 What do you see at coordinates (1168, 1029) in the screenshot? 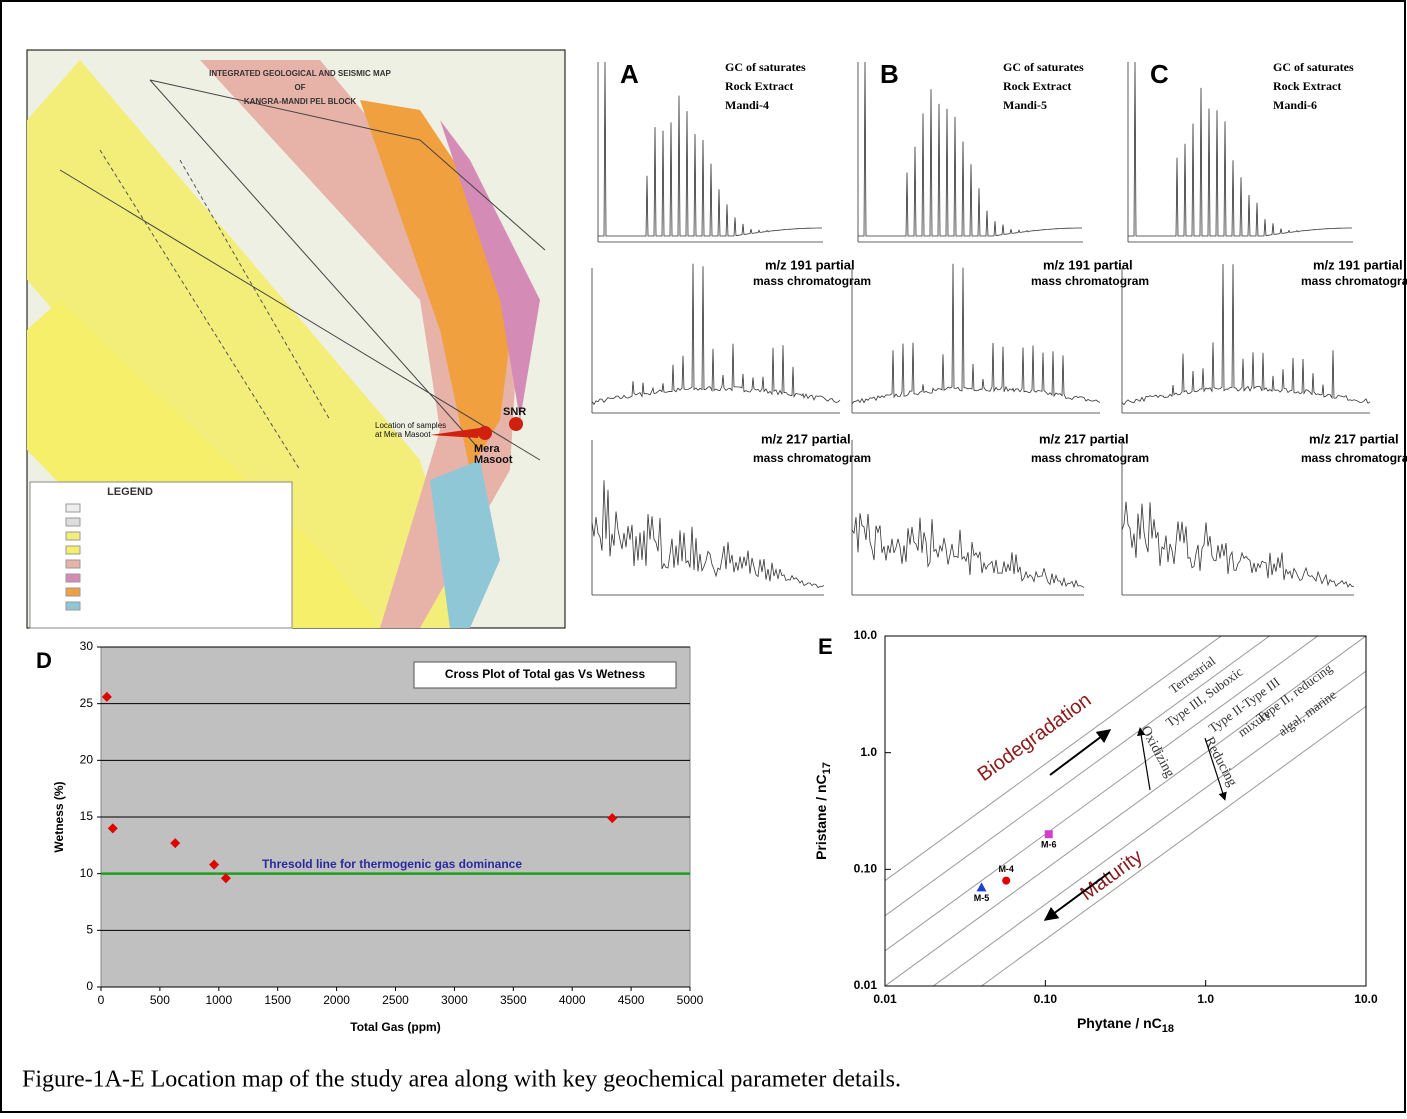
I see `x-axis-label-subscript: 18` at bounding box center [1168, 1029].